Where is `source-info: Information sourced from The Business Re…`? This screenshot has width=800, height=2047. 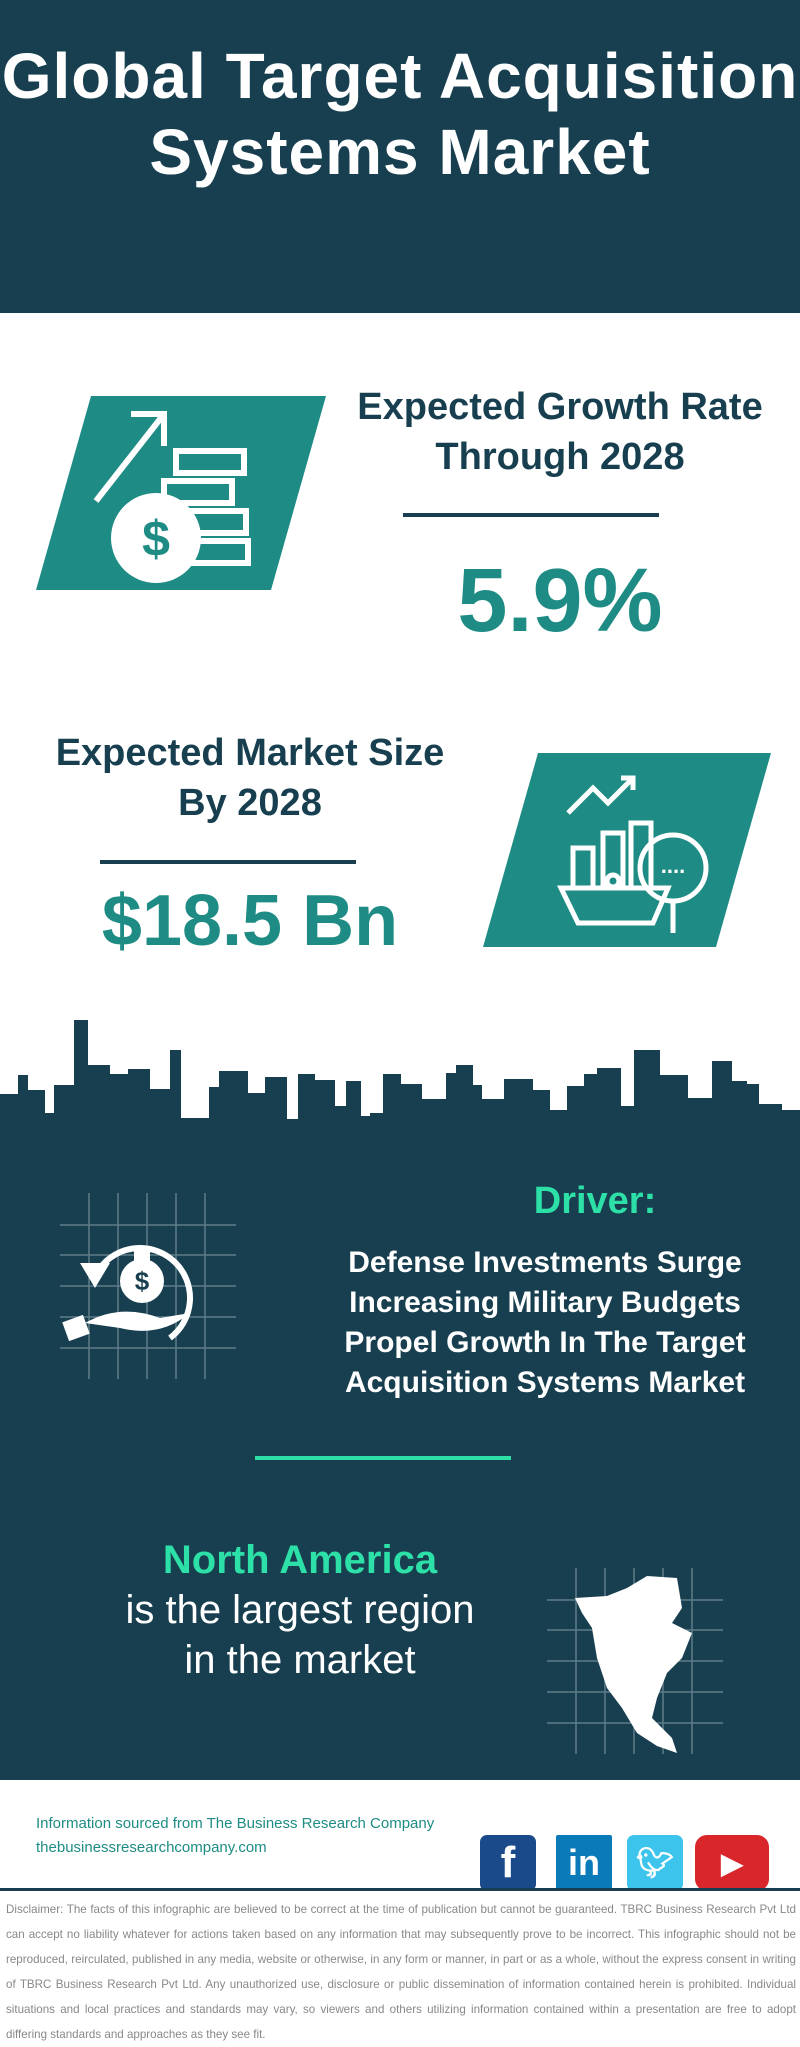
source-info: Information sourced from The Business Re… is located at coordinates (235, 1836).